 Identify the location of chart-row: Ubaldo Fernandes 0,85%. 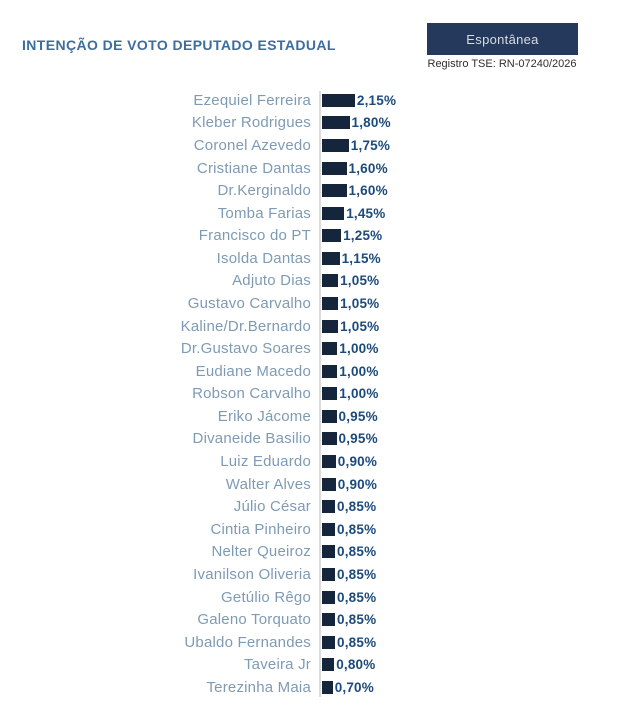
(321, 642).